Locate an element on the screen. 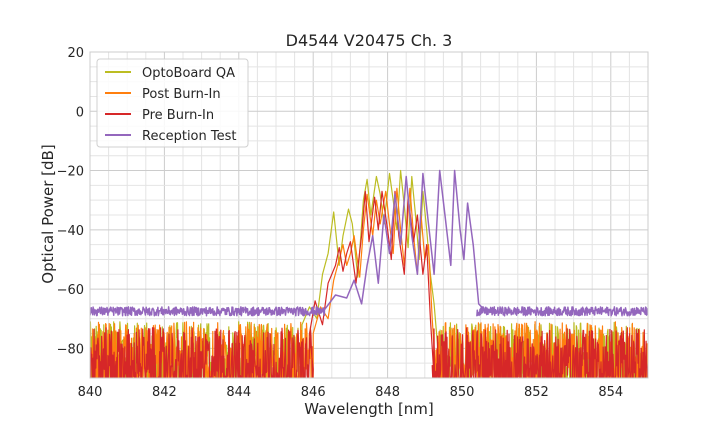  x-axis-label: Wavelength [nm] is located at coordinates (369, 409).